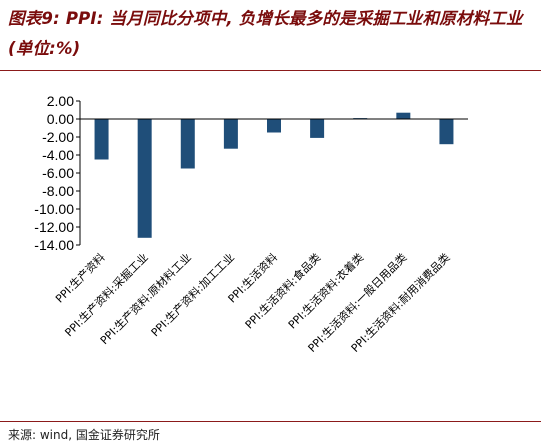 The width and height of the screenshot is (541, 446). I want to click on y-tick-label: -6.00, so click(58, 173).